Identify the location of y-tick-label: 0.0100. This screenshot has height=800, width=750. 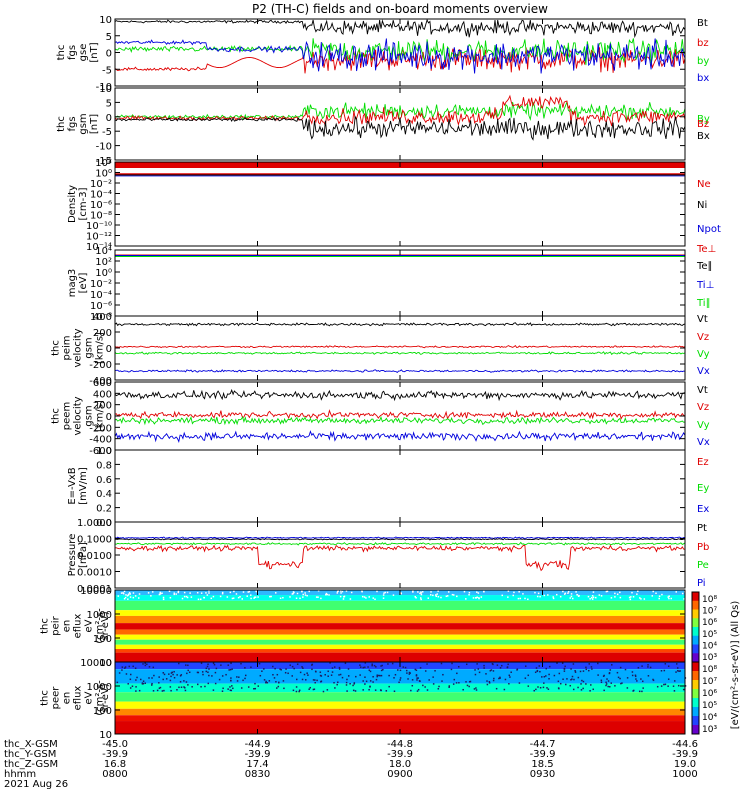
(94, 556).